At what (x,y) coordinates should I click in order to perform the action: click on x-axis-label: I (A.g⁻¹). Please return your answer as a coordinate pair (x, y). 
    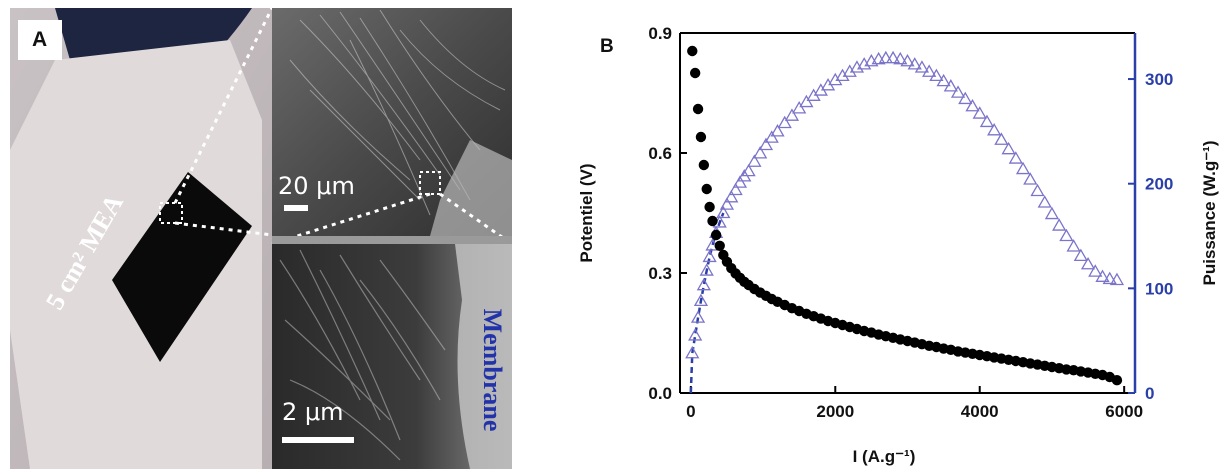
    Looking at the image, I should click on (884, 456).